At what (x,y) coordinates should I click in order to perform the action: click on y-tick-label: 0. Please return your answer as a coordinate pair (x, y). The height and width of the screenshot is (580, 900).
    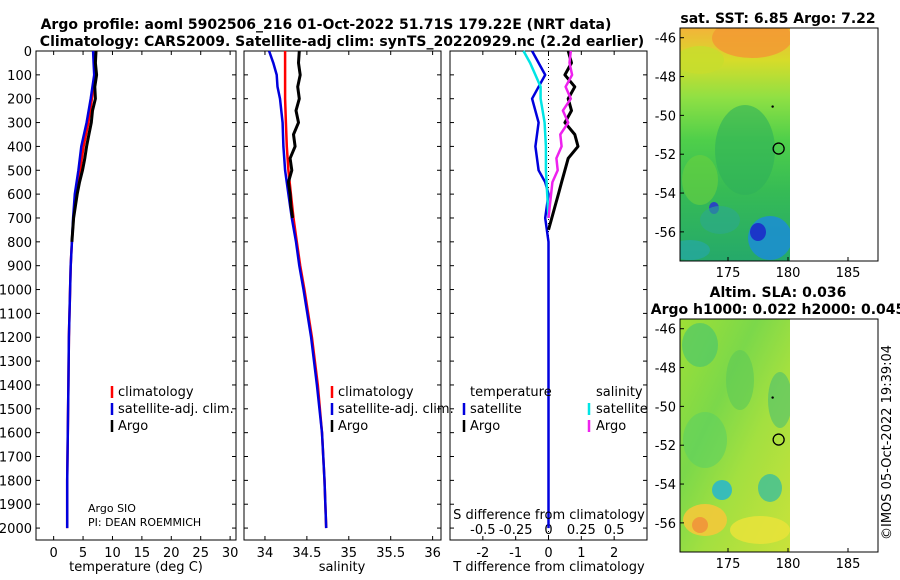
    Looking at the image, I should click on (28, 52).